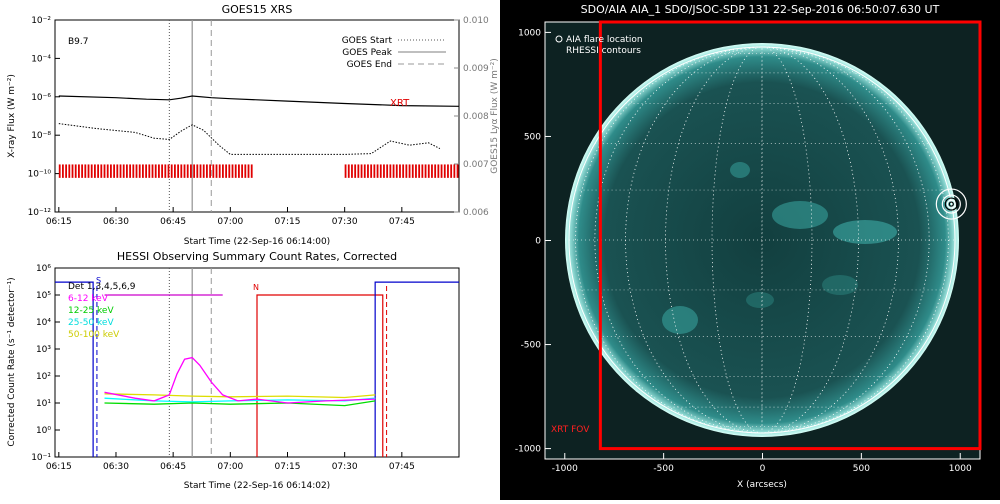  I want to click on aia-y-tick-label: -1000, so click(528, 450).